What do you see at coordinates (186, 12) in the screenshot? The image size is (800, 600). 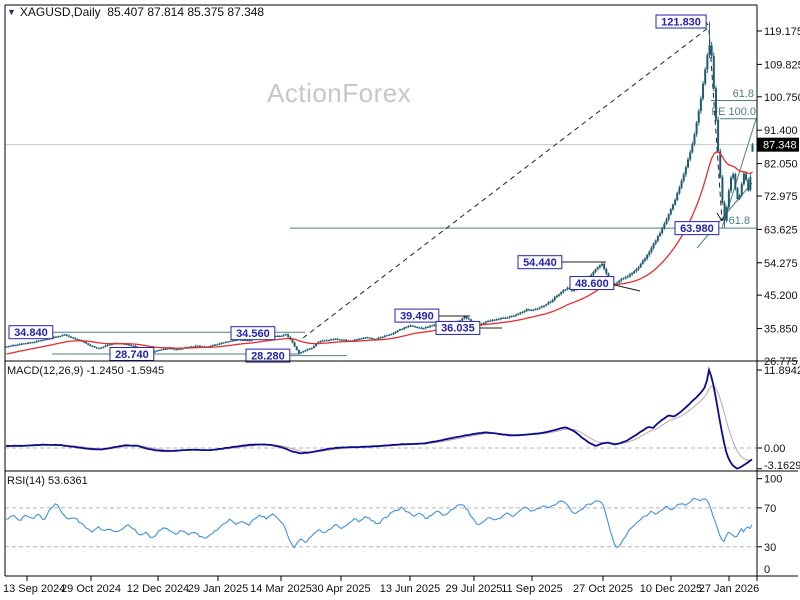 I see `ohlc-readout: 85.407 87.814 85.375 87.348` at bounding box center [186, 12].